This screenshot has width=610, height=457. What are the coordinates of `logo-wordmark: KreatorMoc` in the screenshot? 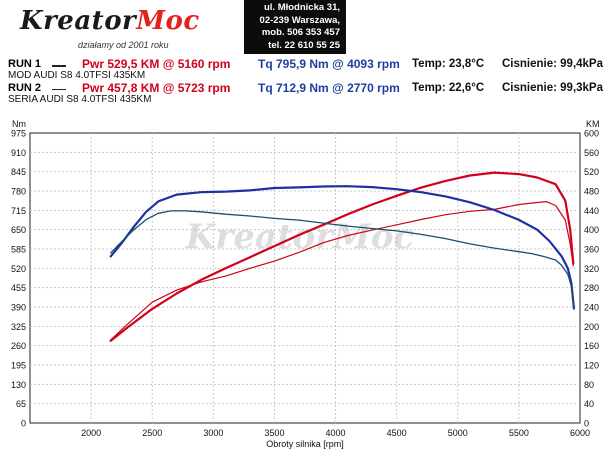 It's located at (110, 21).